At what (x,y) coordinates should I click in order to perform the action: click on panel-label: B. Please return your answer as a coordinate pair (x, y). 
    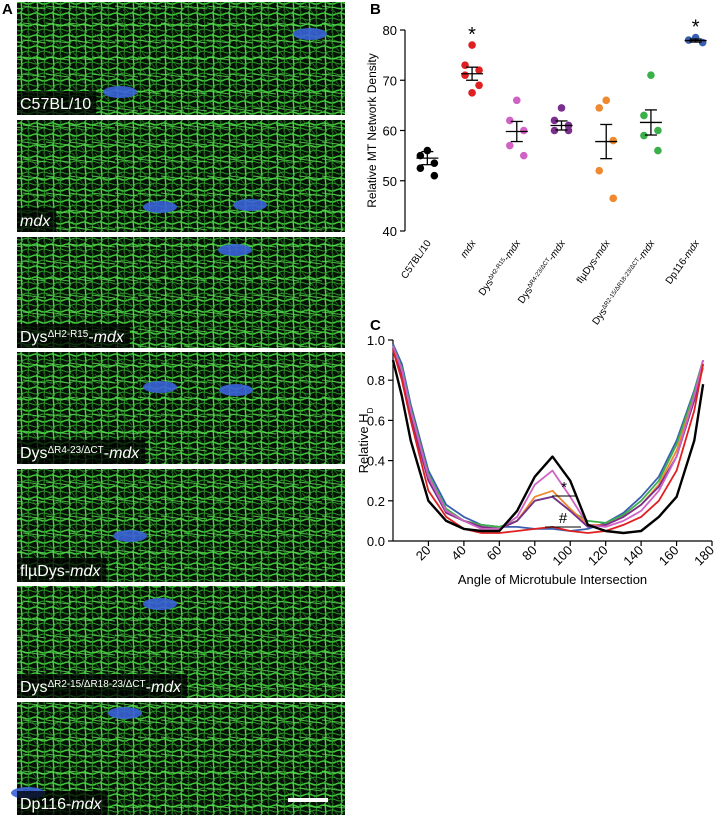
    Looking at the image, I should click on (375, 9).